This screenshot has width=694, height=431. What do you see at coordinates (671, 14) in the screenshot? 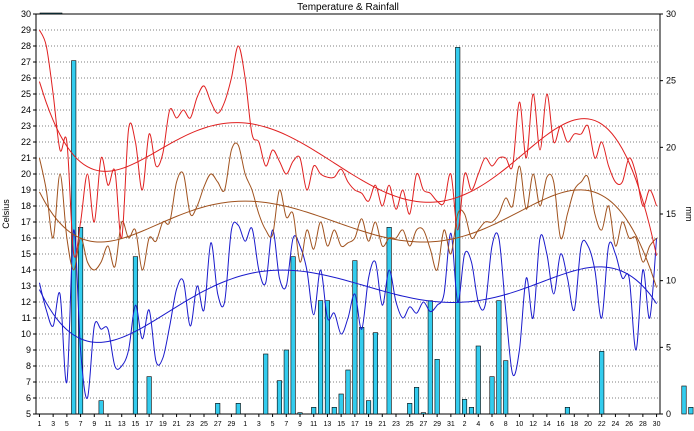
I see `y2-tick-label: 30` at bounding box center [671, 14].